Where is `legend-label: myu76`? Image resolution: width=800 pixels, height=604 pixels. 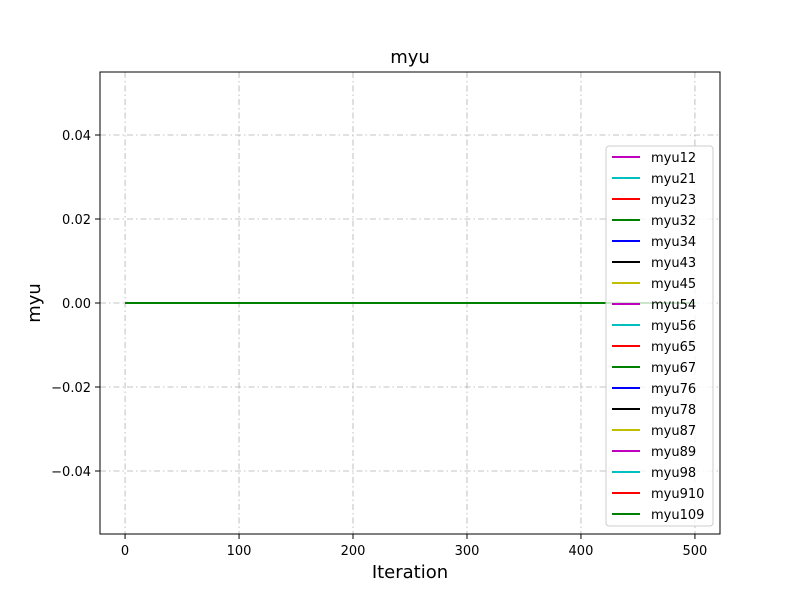
legend-label: myu76 is located at coordinates (673, 389).